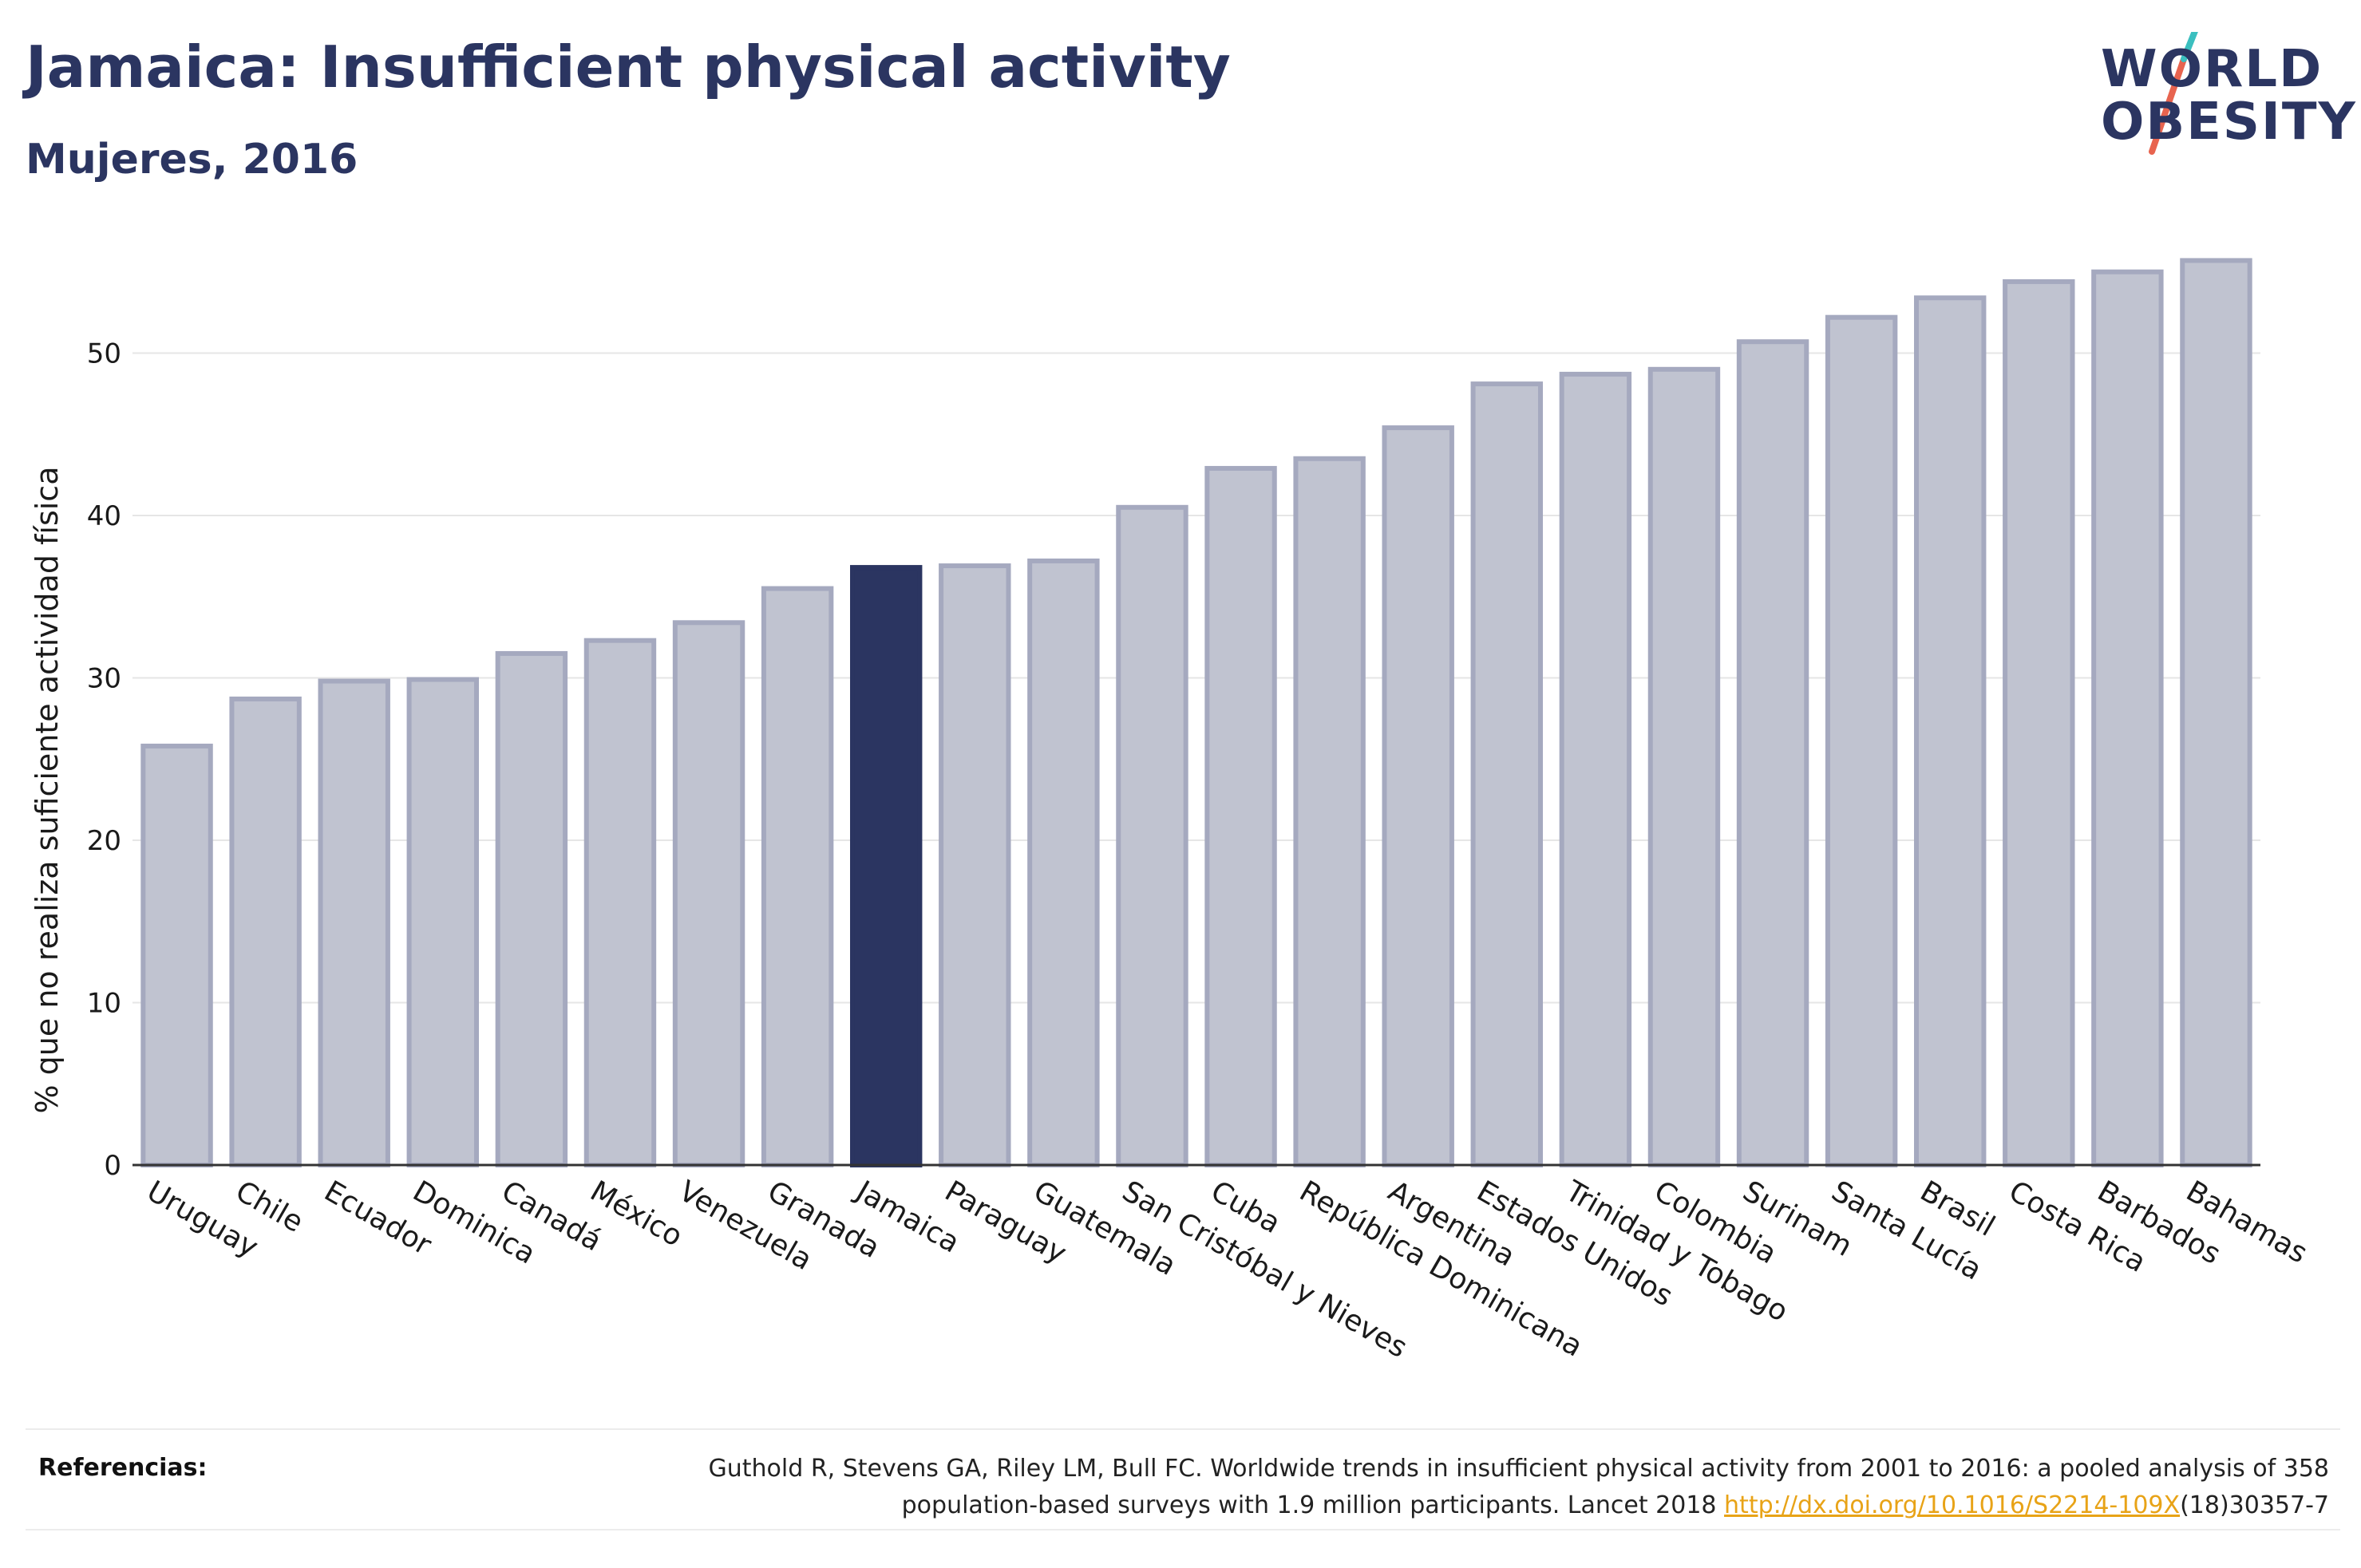 This screenshot has width=2361, height=1568. What do you see at coordinates (1507, 774) in the screenshot?
I see `bar-estados-unidos` at bounding box center [1507, 774].